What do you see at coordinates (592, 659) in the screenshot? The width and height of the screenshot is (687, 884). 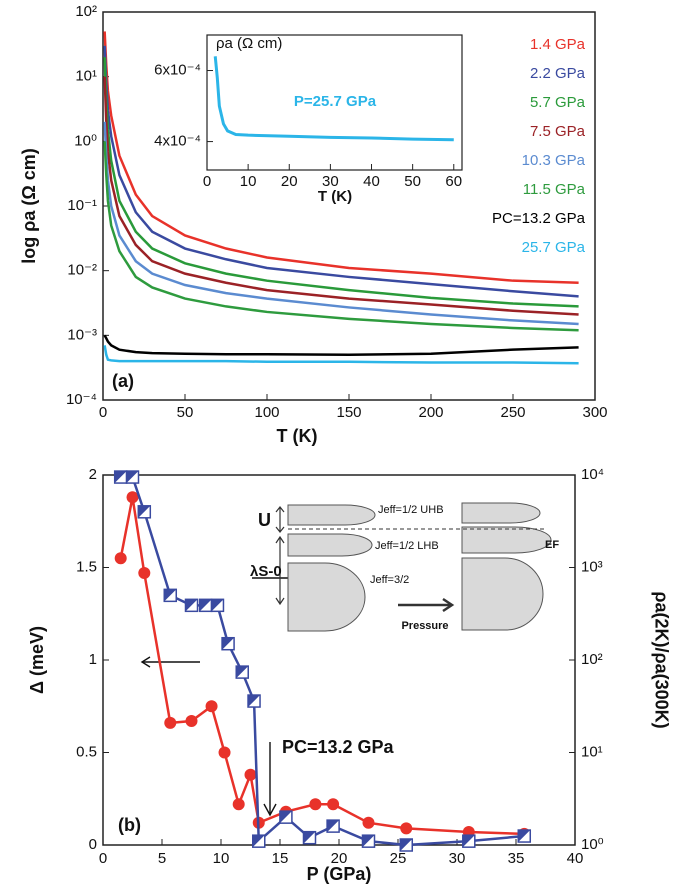 I see `y2-tick-label: 10²` at bounding box center [592, 659].